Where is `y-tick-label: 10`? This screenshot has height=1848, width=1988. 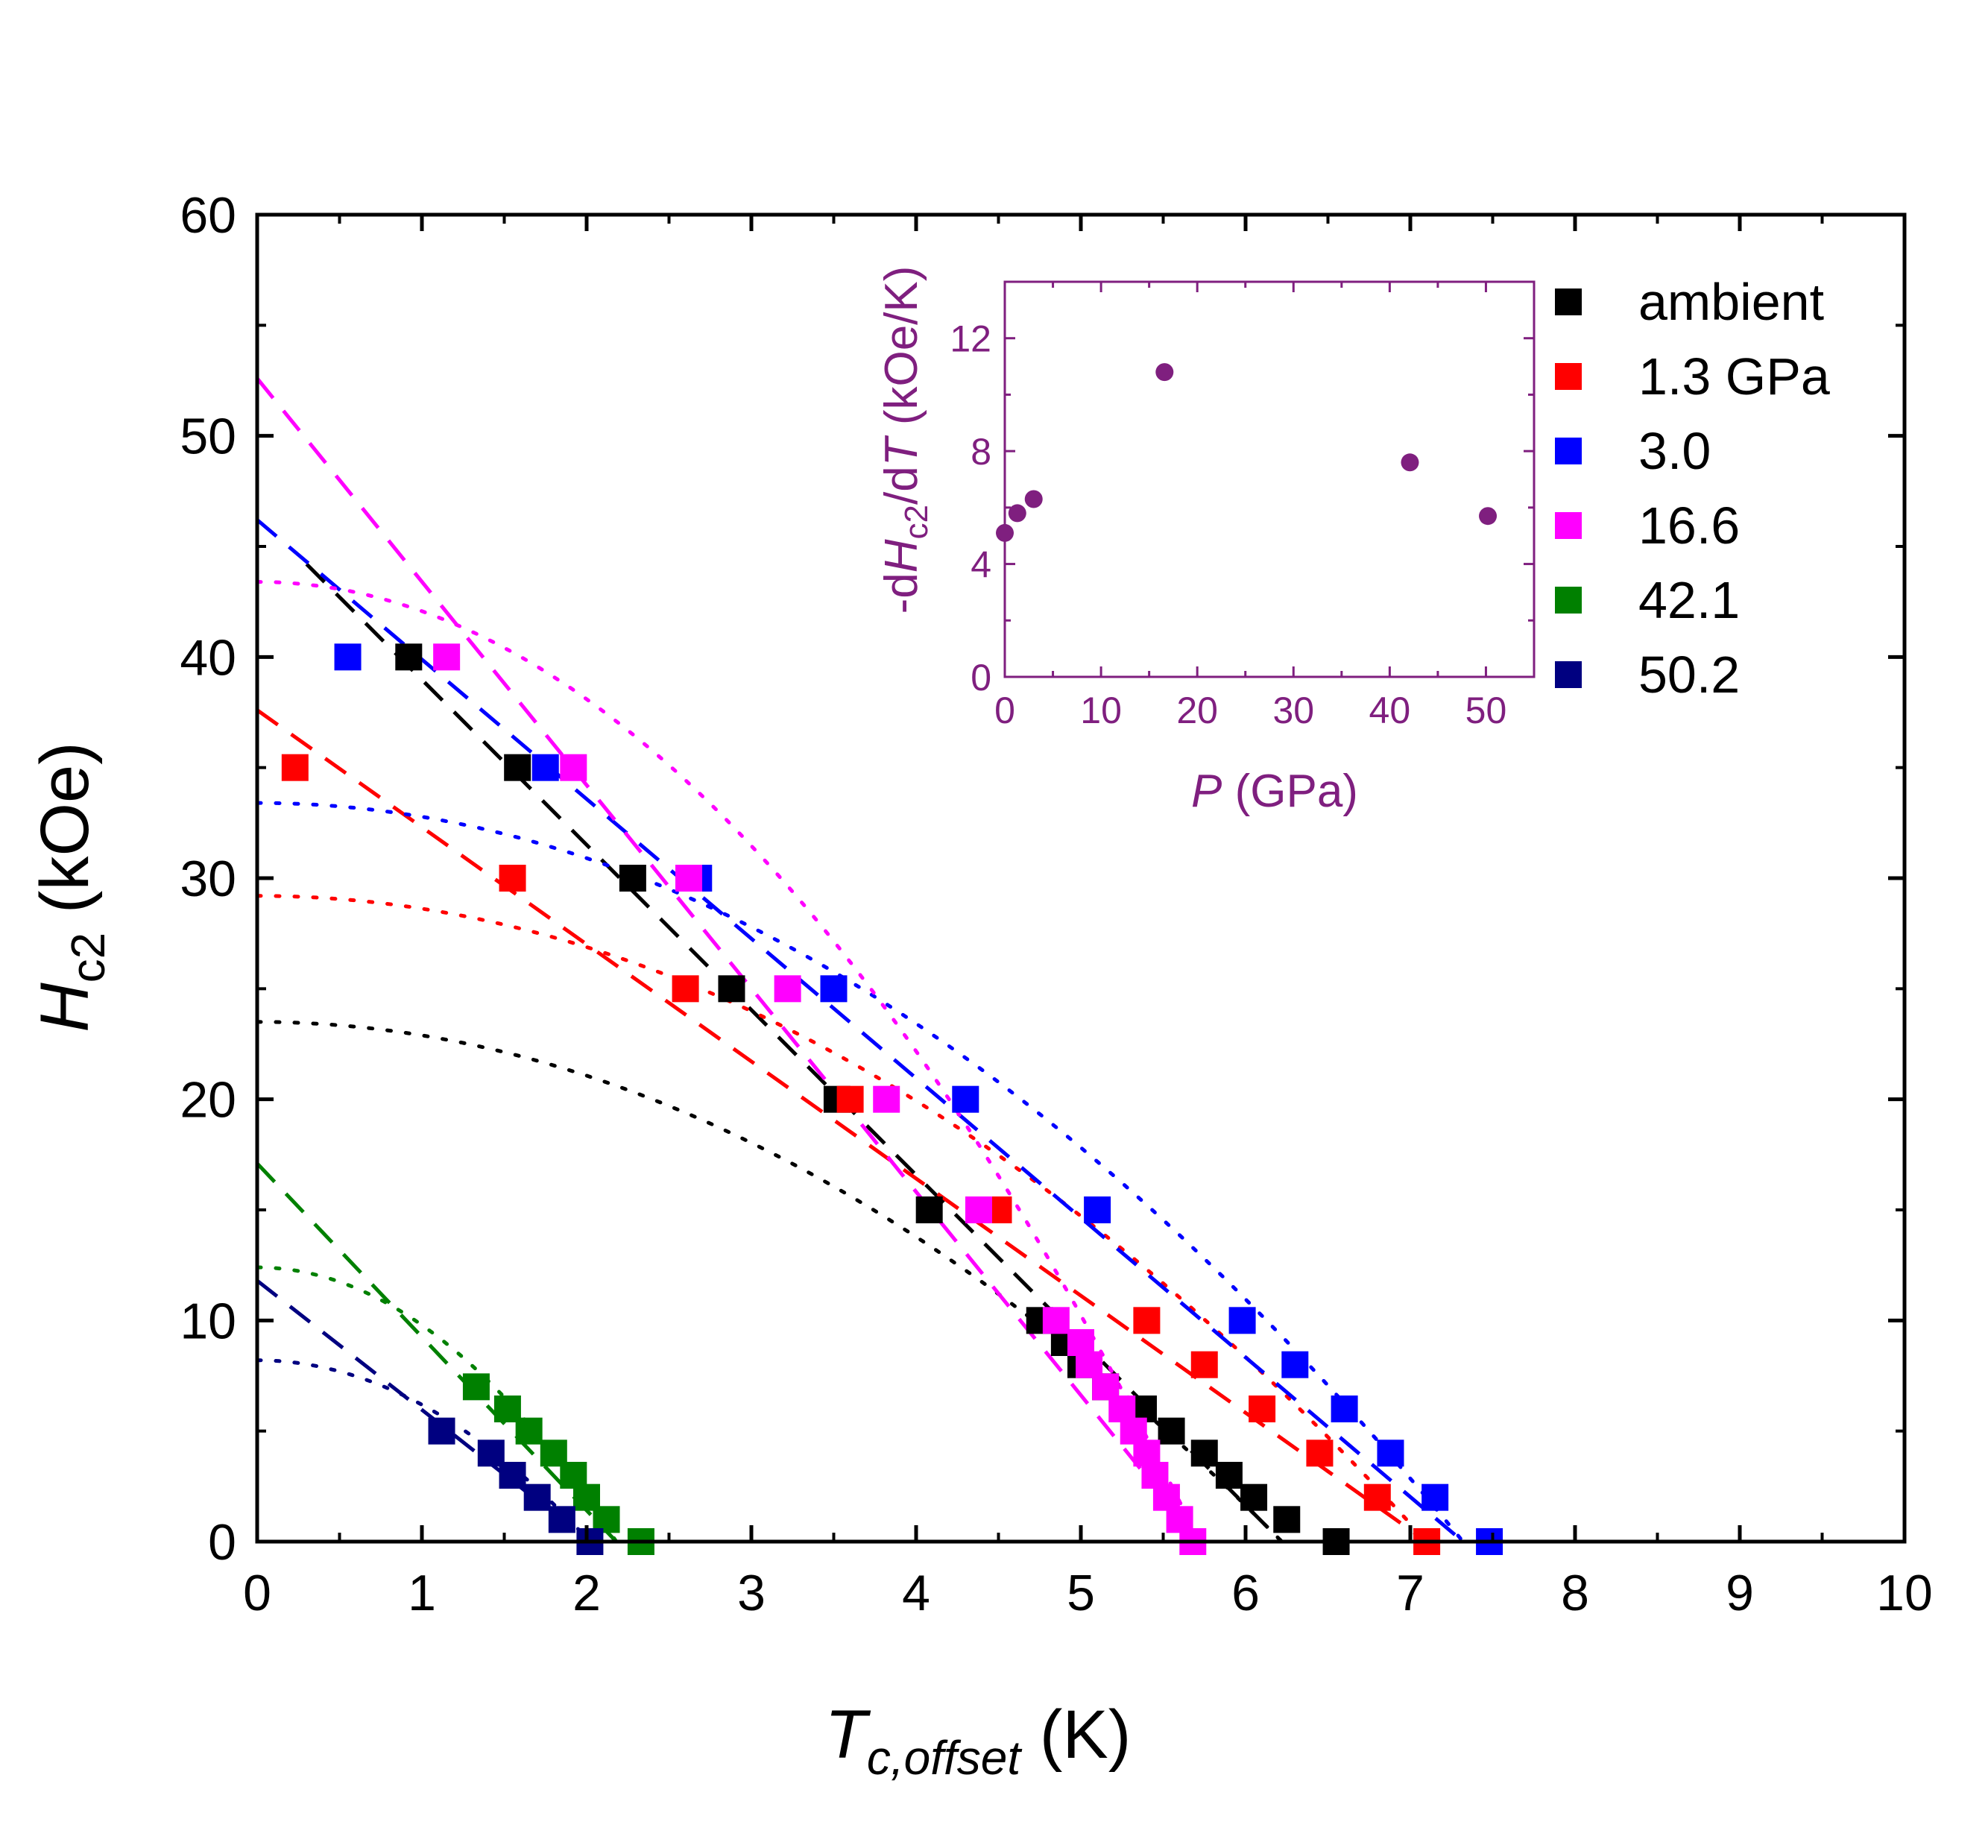
y-tick-label: 10 is located at coordinates (208, 1321).